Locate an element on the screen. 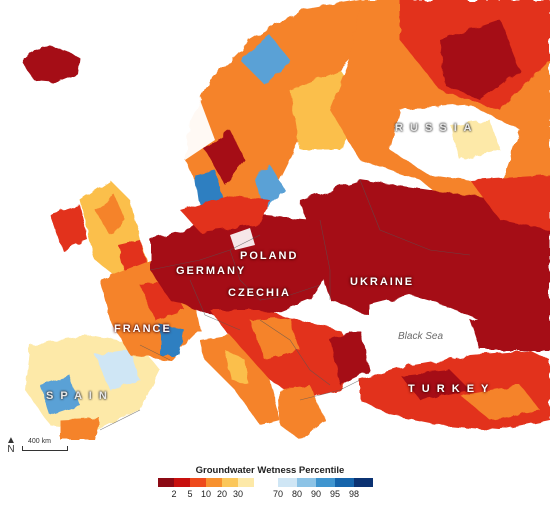 This screenshot has width=550, height=507. iceland-region is located at coordinates (51, 64).